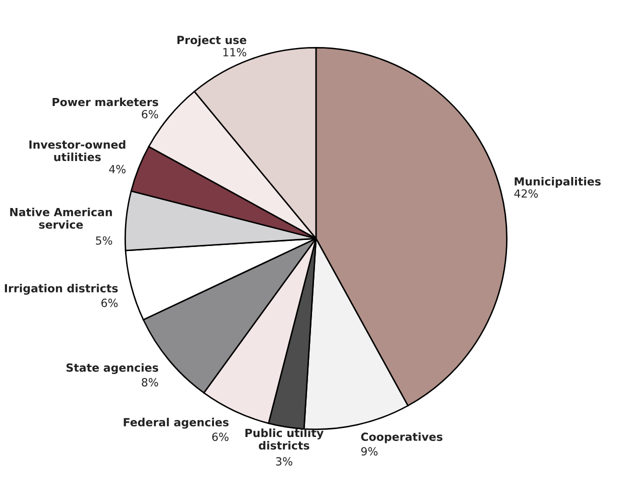 Image resolution: width=632 pixels, height=477 pixels. I want to click on slice-label: Cooperatives, so click(401, 438).